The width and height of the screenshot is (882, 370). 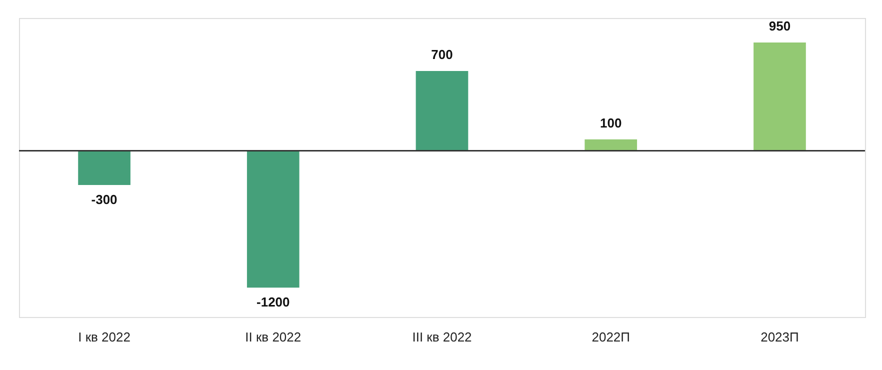 I want to click on x-tick-label: III кв 2022, so click(x=442, y=337).